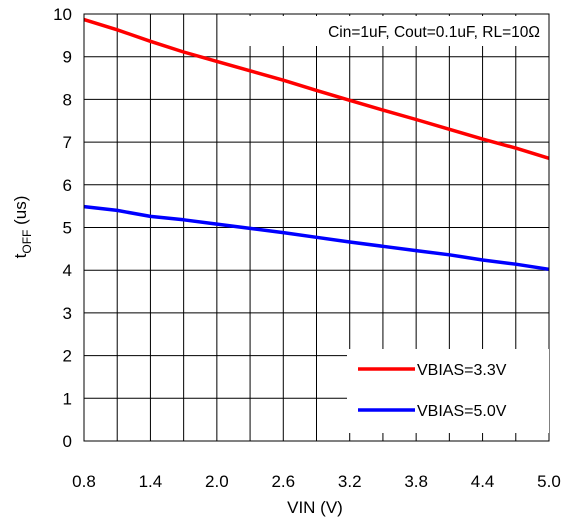  What do you see at coordinates (151, 481) in the screenshot?
I see `x-tick-label: 1.4` at bounding box center [151, 481].